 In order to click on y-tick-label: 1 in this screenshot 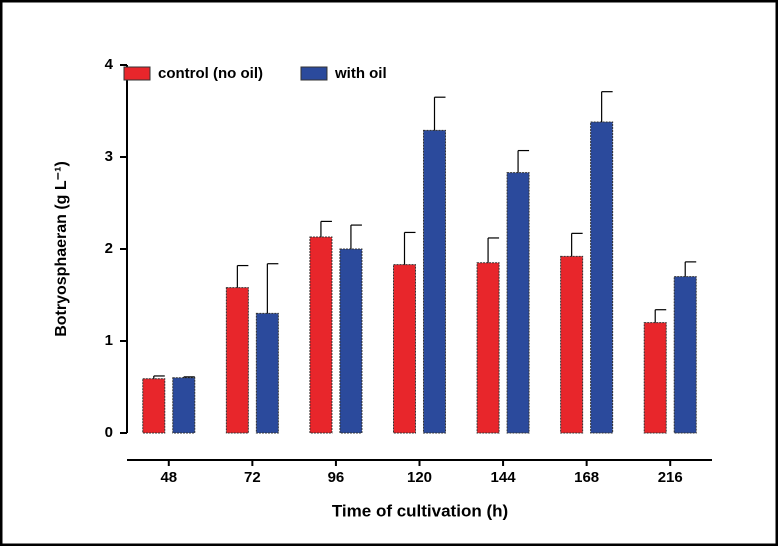, I will do `click(109, 340)`.